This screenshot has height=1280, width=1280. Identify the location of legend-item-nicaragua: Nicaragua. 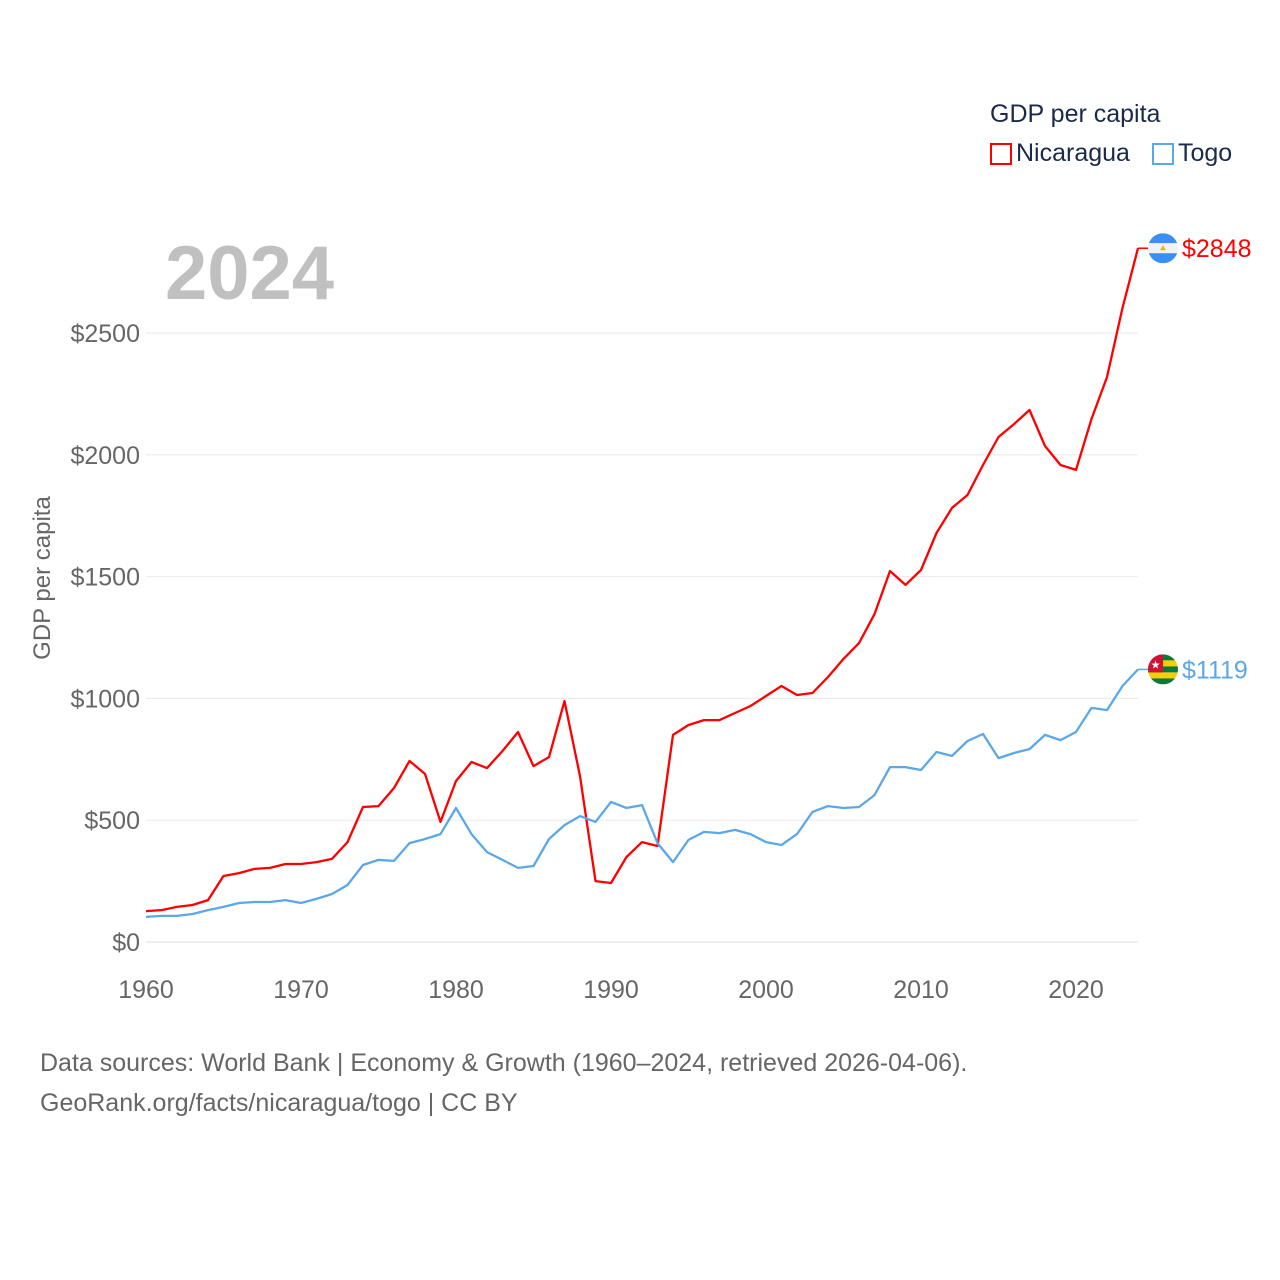
(1060, 153).